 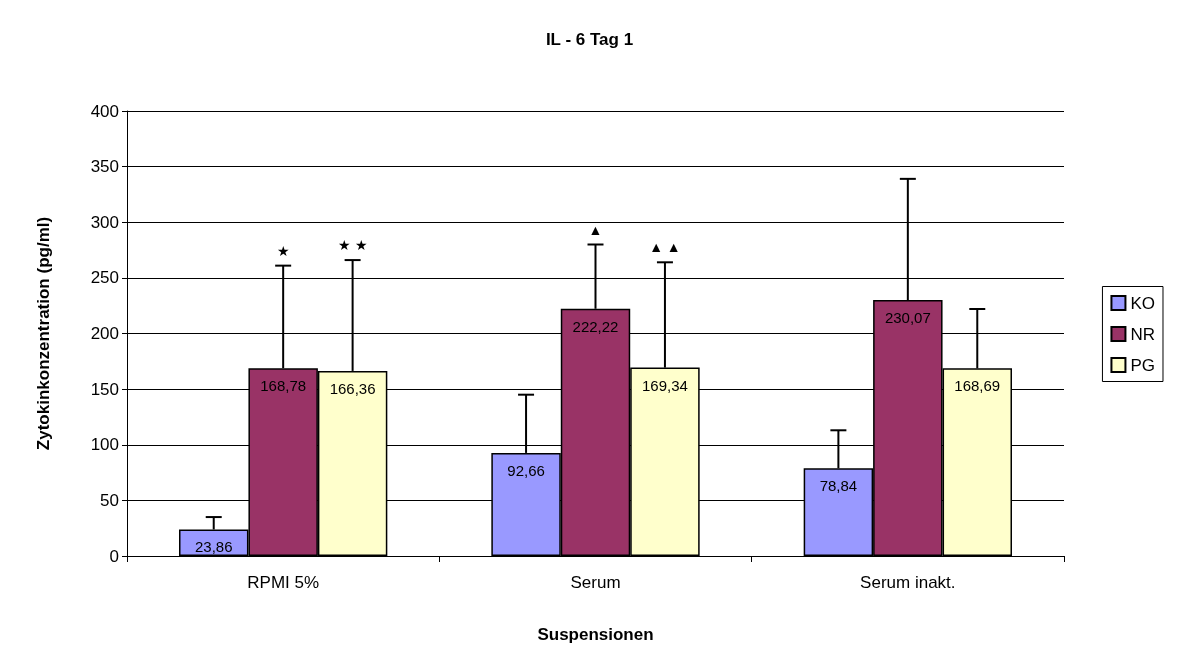 What do you see at coordinates (908, 582) in the screenshot?
I see `x-tick-label: Serum inakt.` at bounding box center [908, 582].